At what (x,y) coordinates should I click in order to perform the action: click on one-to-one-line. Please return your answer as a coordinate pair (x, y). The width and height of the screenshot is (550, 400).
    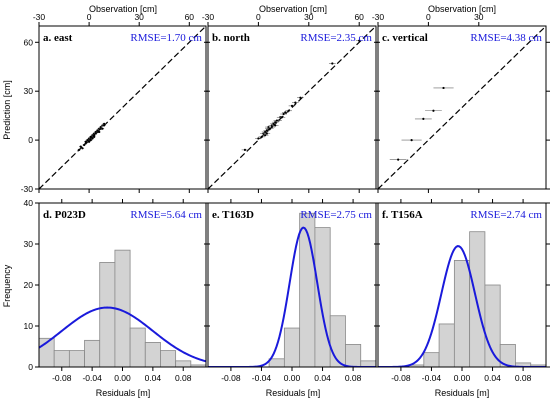
    Looking at the image, I should click on (292, 107).